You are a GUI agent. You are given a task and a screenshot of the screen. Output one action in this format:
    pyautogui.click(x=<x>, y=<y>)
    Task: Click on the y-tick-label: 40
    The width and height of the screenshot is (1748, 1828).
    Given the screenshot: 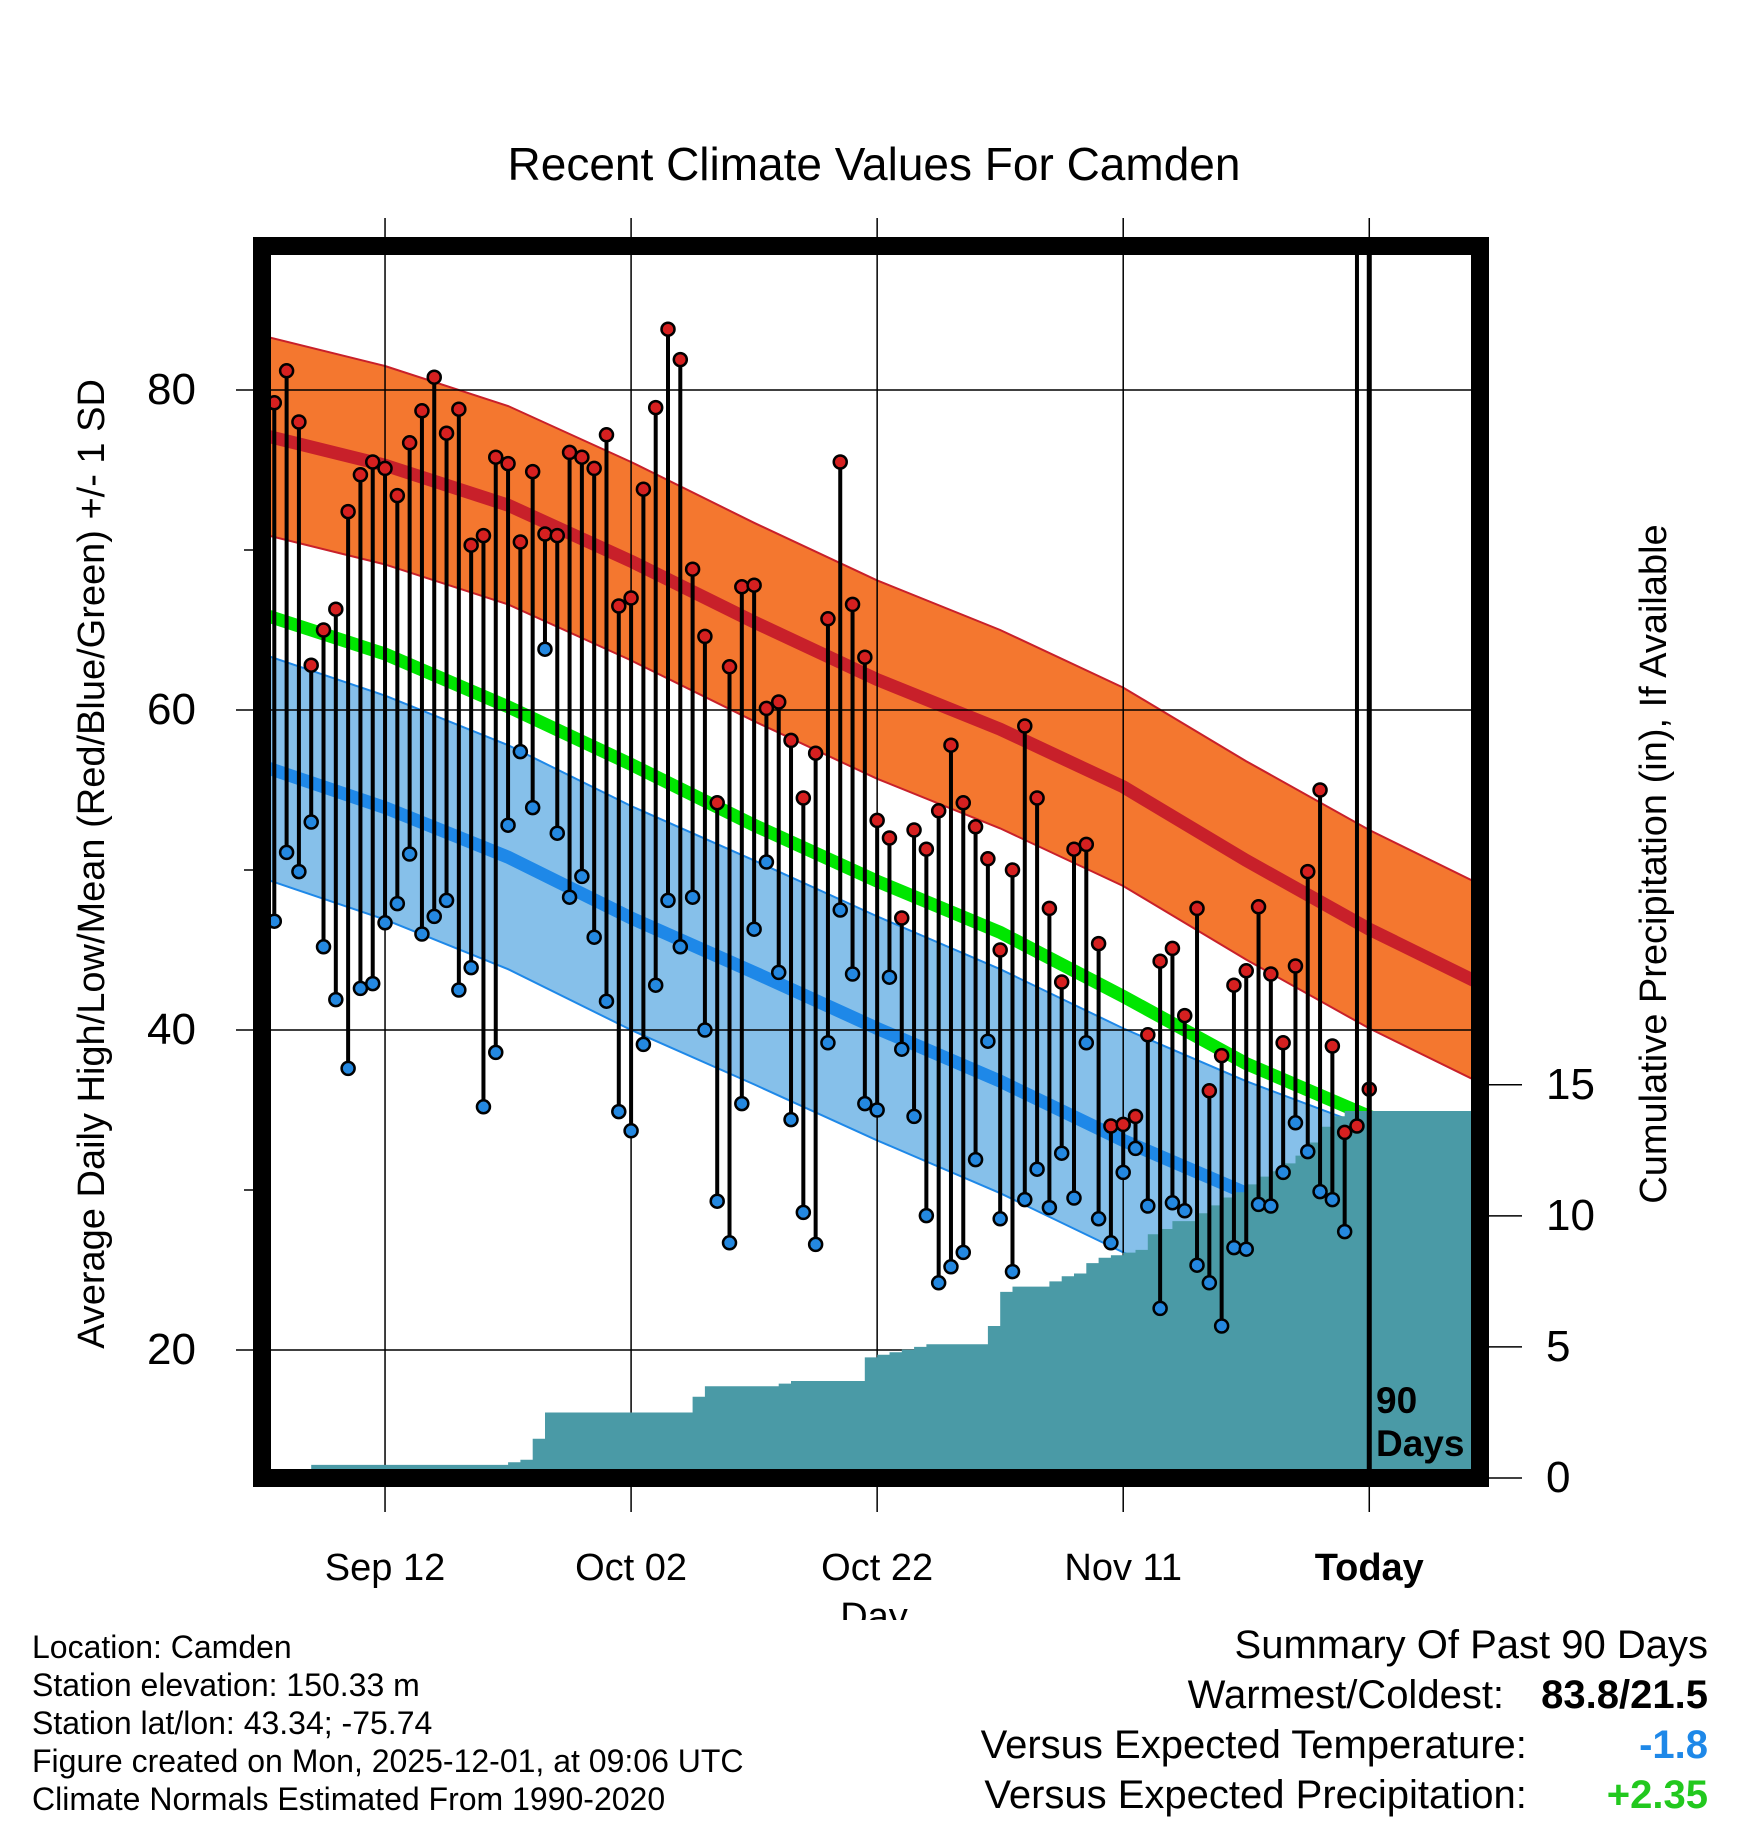 What is the action you would take?
    pyautogui.click(x=171, y=1029)
    